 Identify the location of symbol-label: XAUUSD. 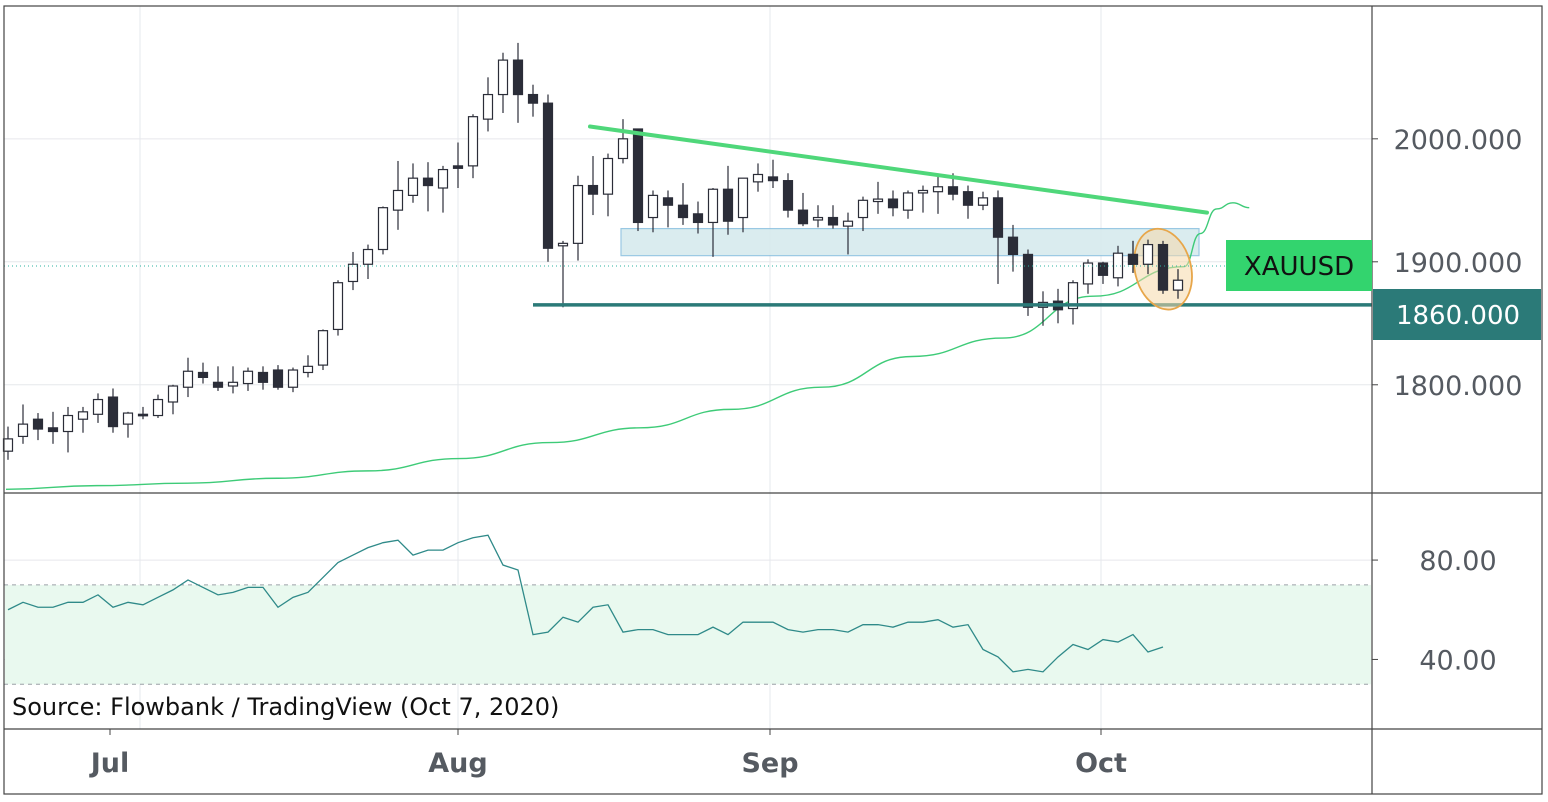
(1299, 267).